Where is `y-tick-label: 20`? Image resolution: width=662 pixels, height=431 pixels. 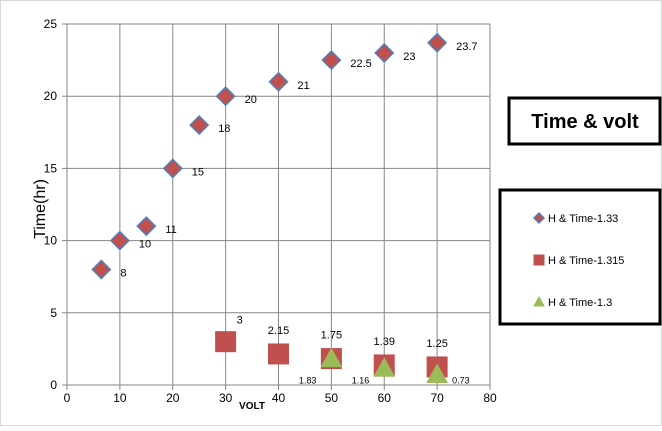
y-tick-label: 20 is located at coordinates (51, 96).